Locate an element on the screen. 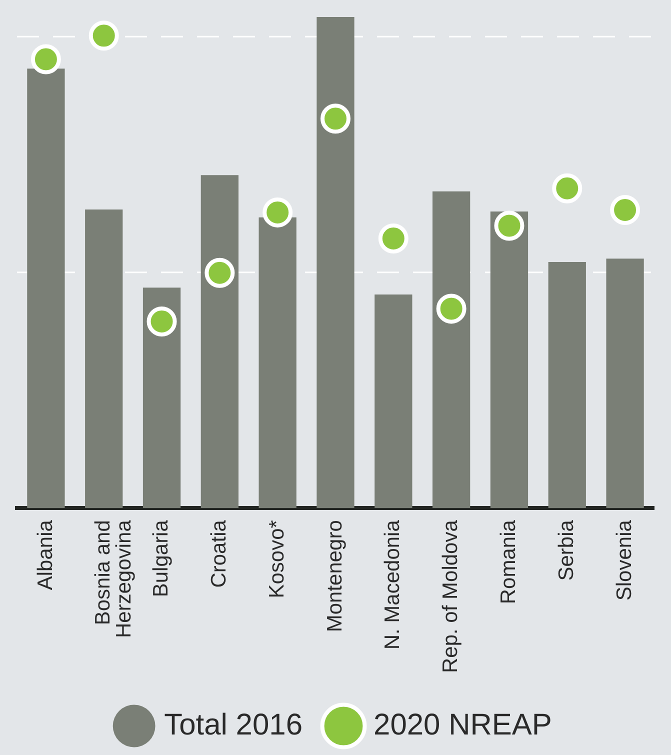 Image resolution: width=671 pixels, height=755 pixels. x-tick-label: Rep. of Moldova is located at coordinates (450, 597).